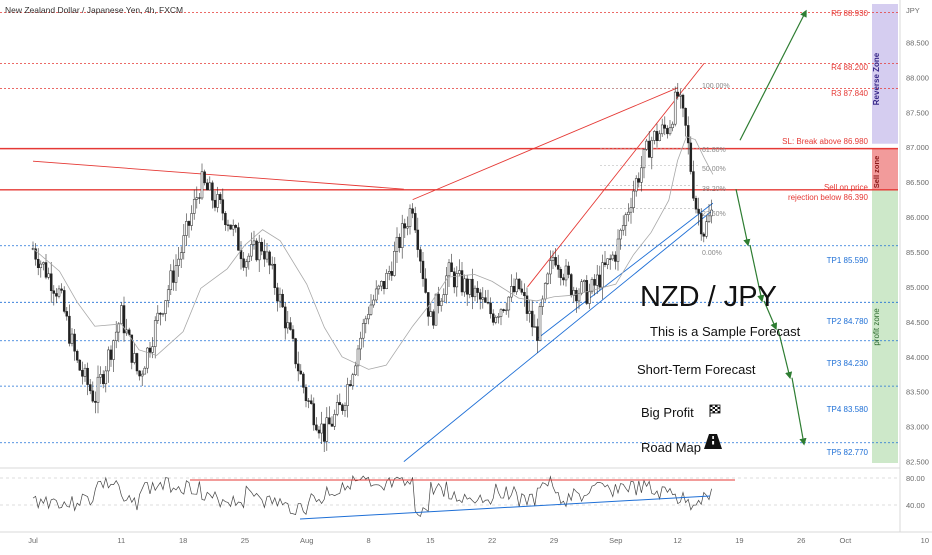  What do you see at coordinates (183, 540) in the screenshot?
I see `x-tick-label: 18` at bounding box center [183, 540].